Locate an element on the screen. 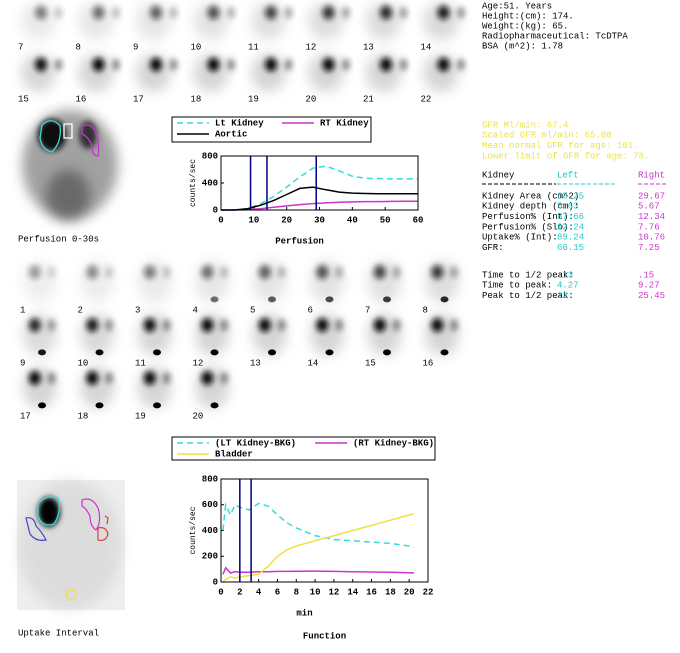  y-tick-label: 0 is located at coordinates (215, 210).